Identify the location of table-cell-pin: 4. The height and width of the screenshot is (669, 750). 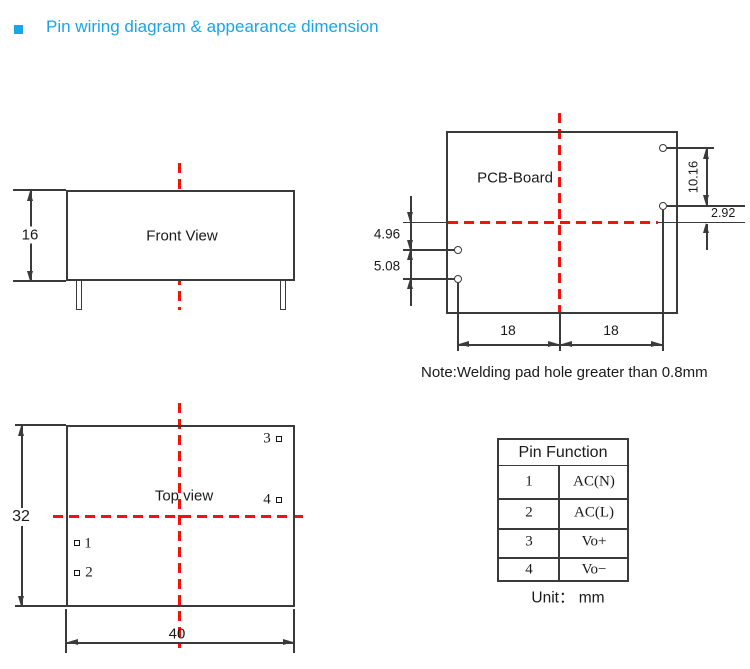
(529, 569).